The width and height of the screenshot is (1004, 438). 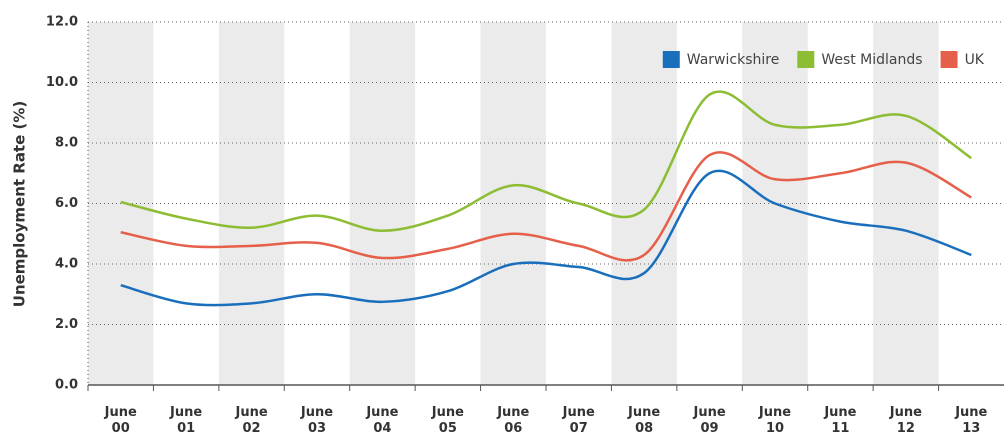 I want to click on legend-label: Warwickshire, so click(x=733, y=60).